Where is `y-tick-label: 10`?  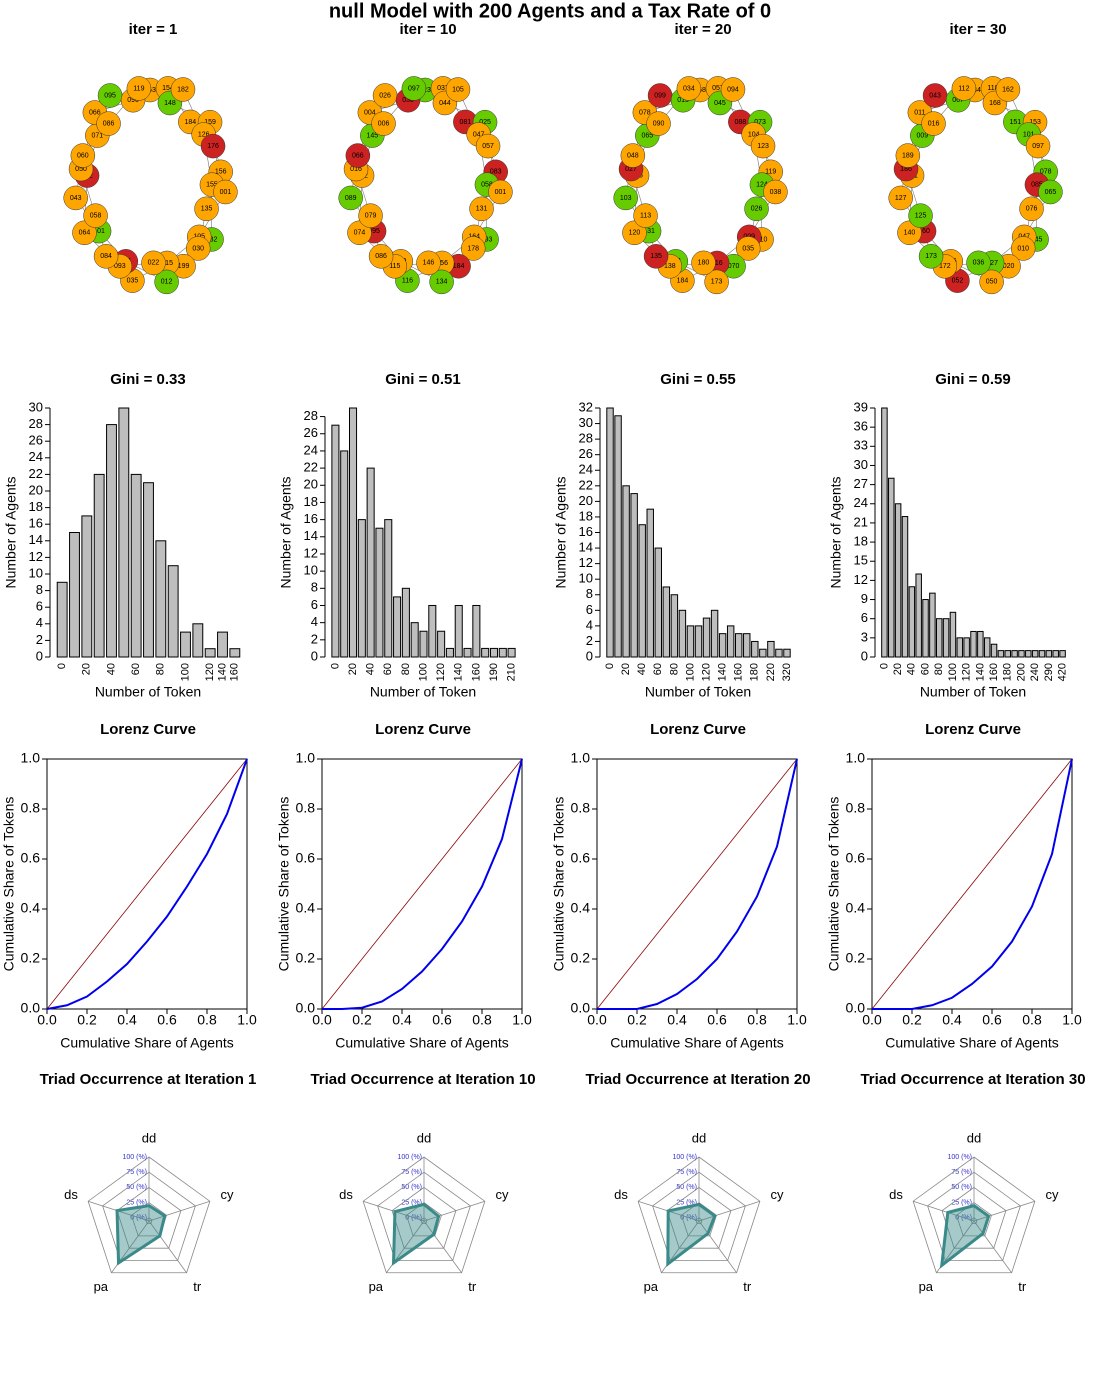 y-tick-label: 10 is located at coordinates (311, 570).